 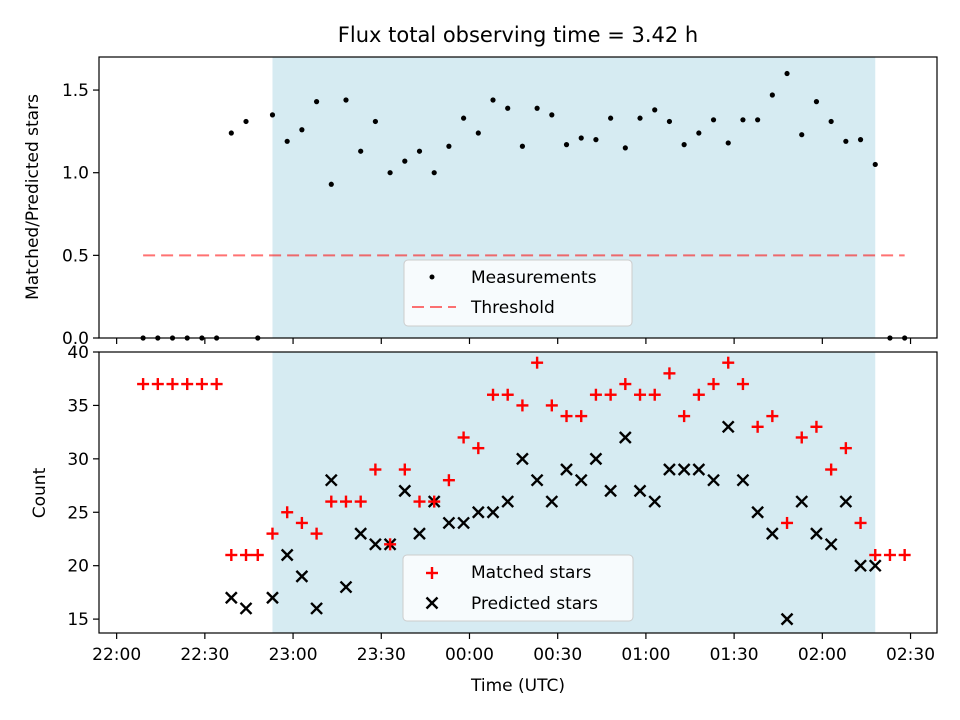 I want to click on bottom-ytick-label: 25, so click(x=78, y=513).